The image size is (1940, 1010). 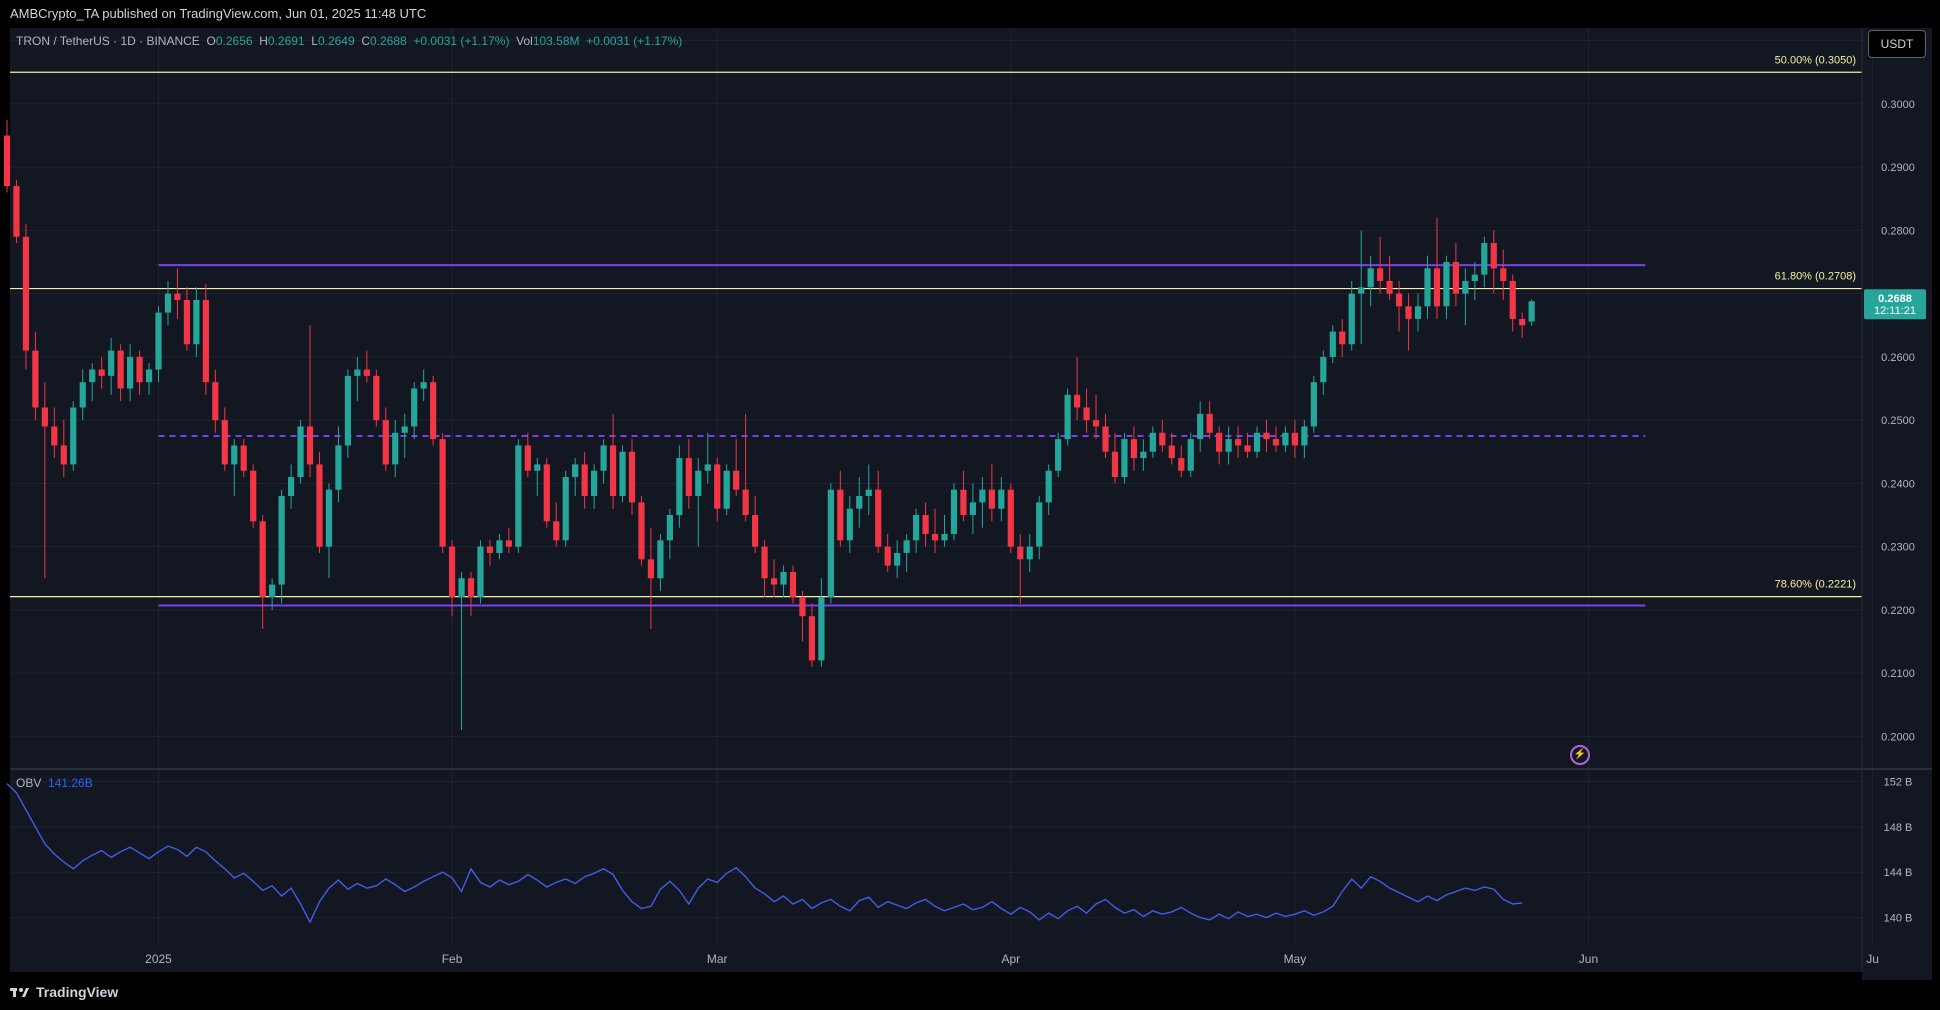 What do you see at coordinates (1898, 548) in the screenshot?
I see `price-tick-label: 0.2300` at bounding box center [1898, 548].